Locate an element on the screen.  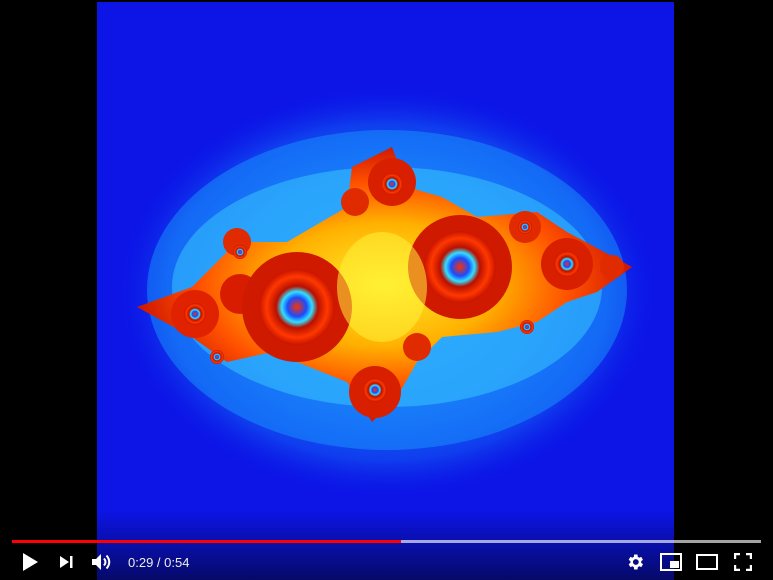
play-button is located at coordinates (30, 562).